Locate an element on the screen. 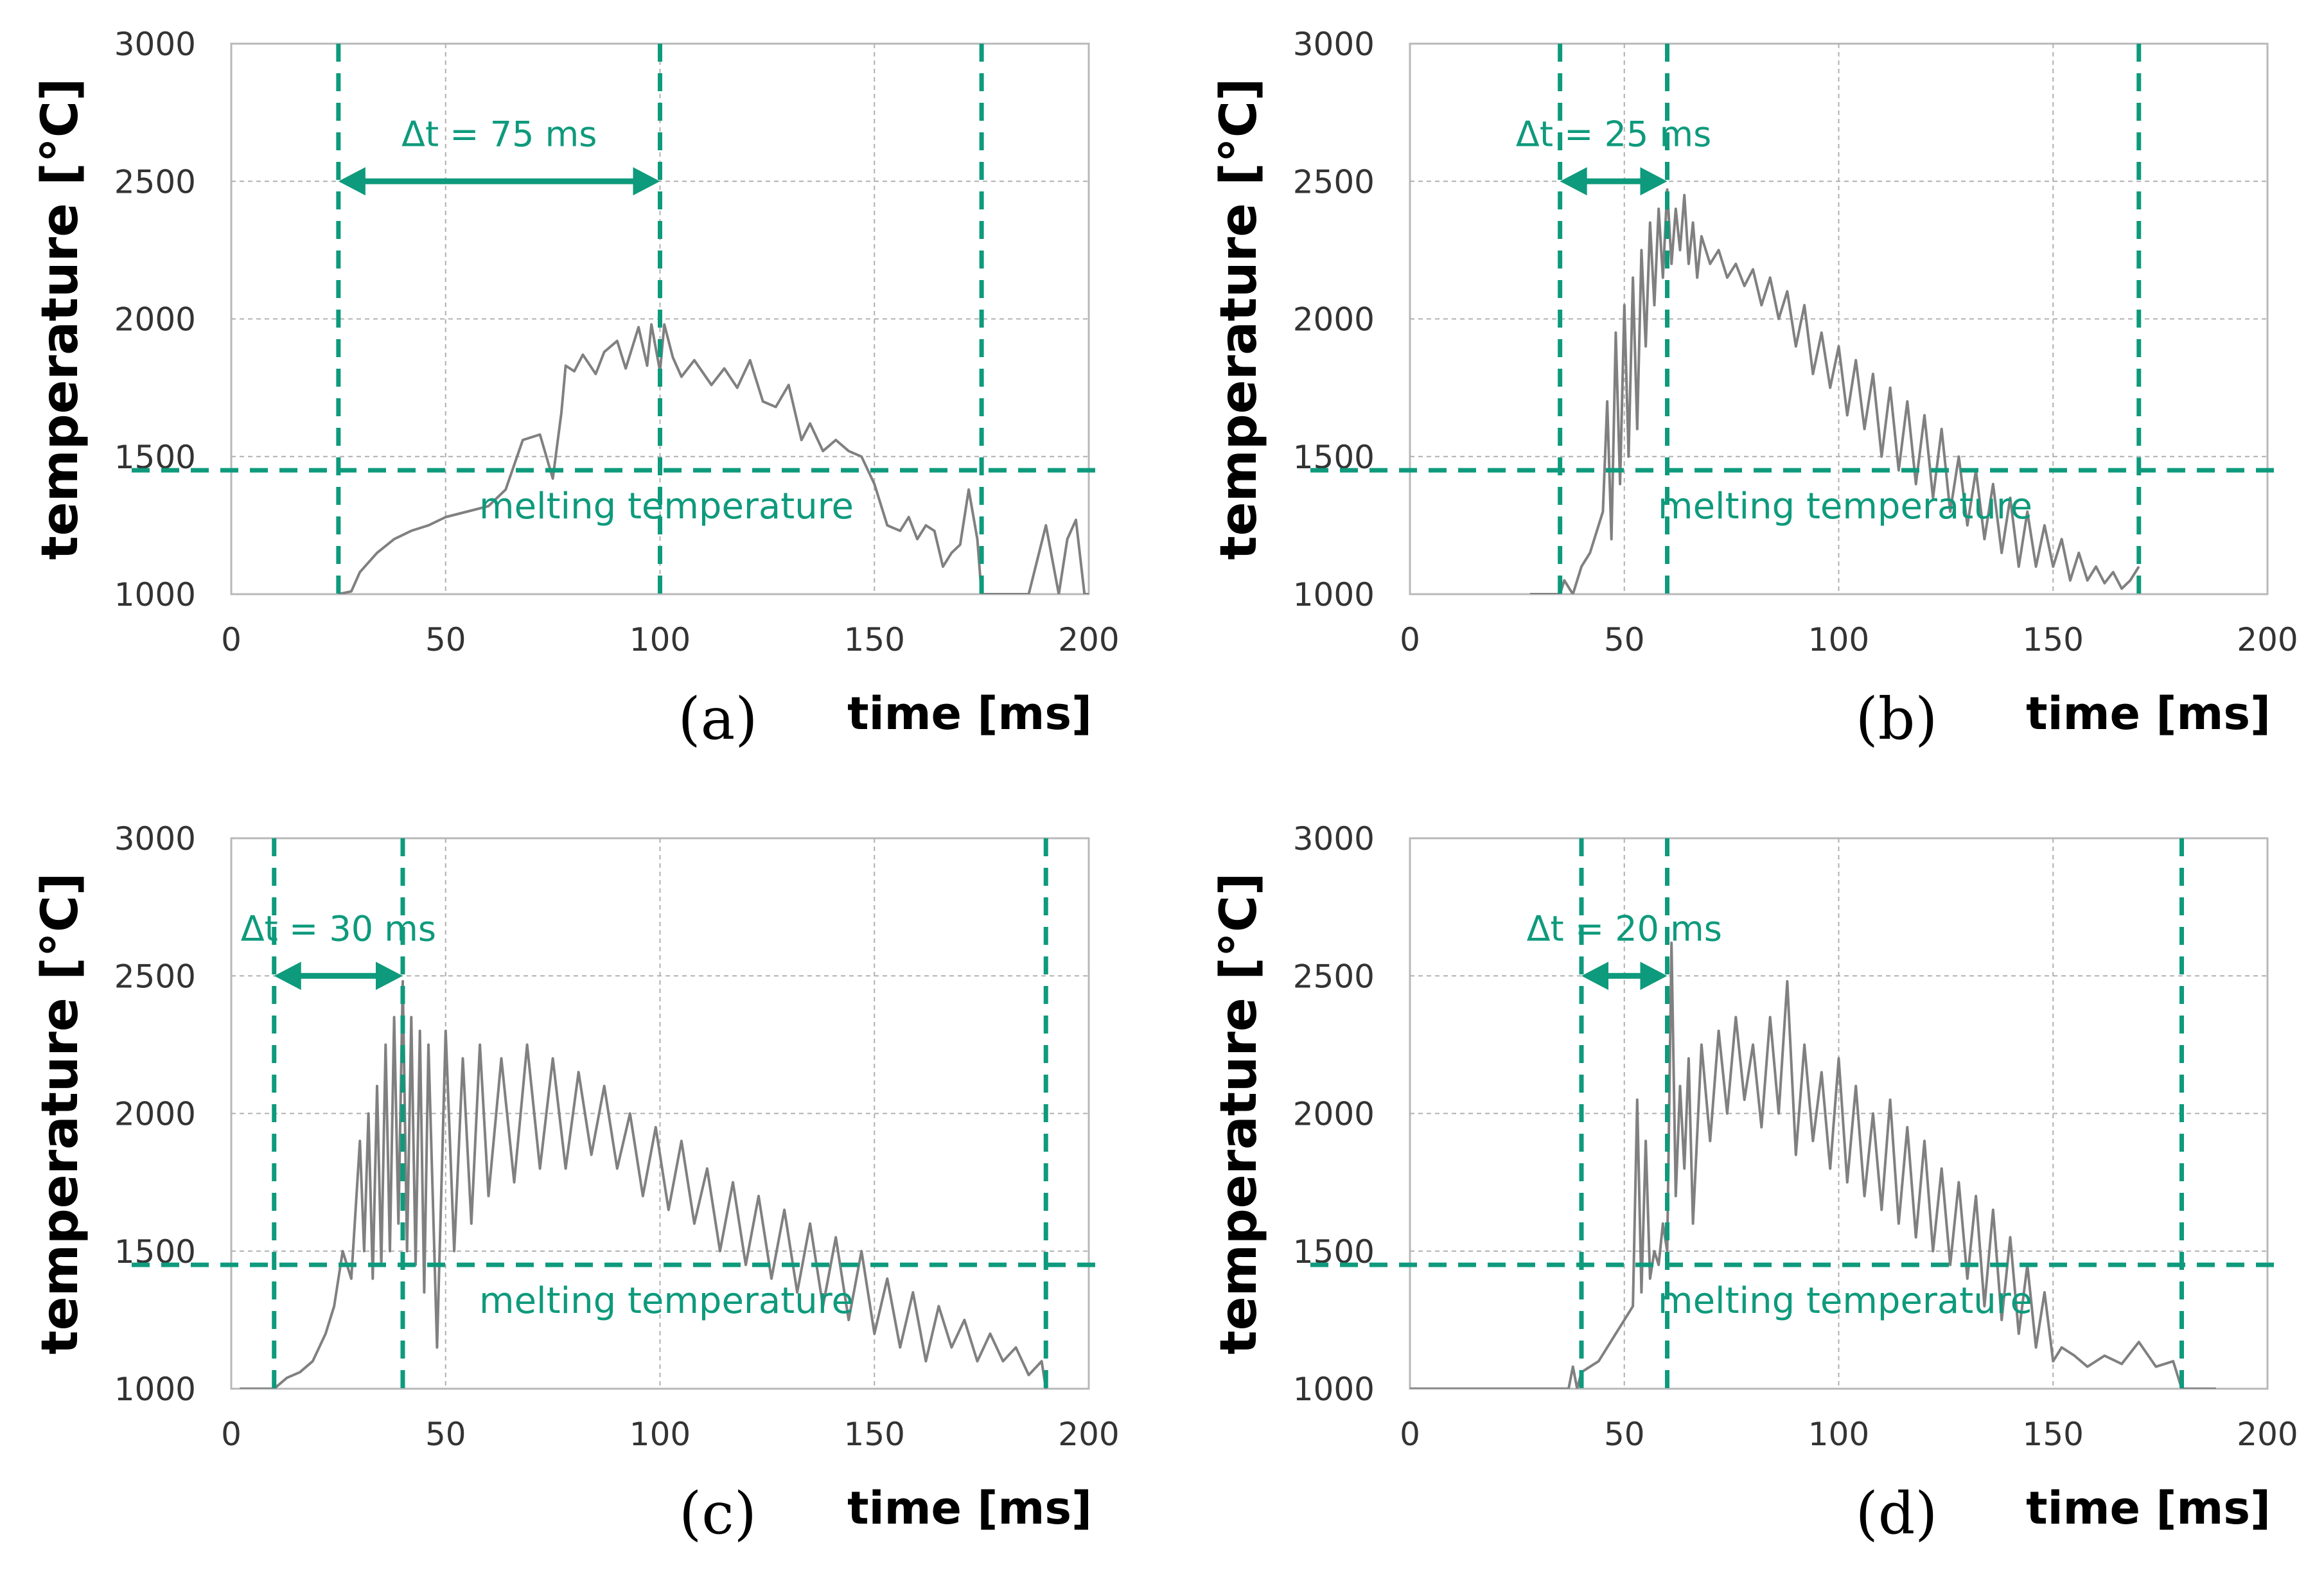 This screenshot has height=1584, width=2324. delta-label: Δt = 20 ms is located at coordinates (1624, 929).